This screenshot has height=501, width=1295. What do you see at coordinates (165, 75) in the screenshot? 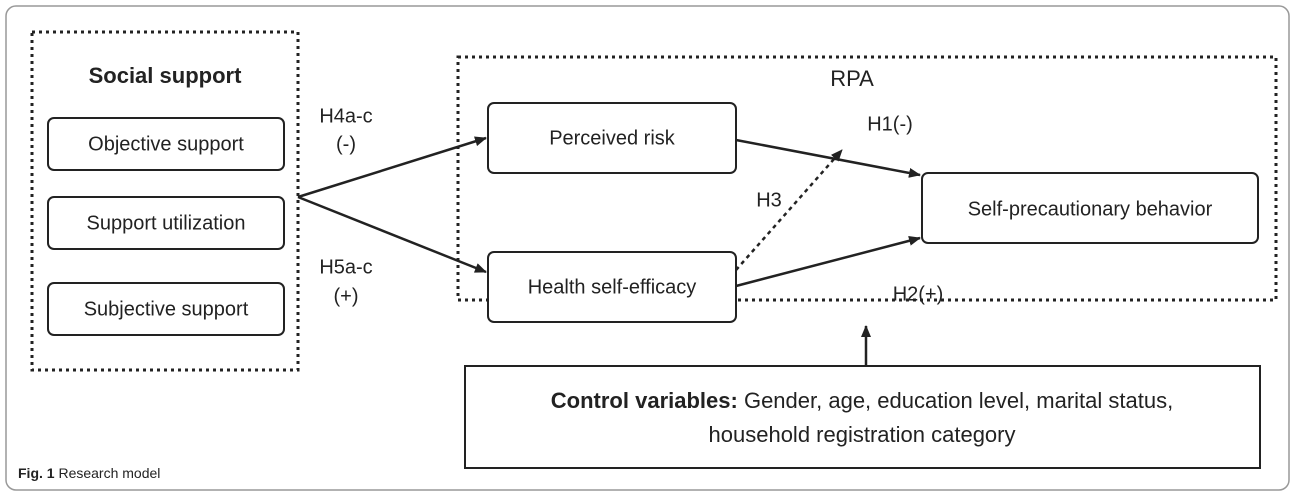
I see `group-title: Social support` at bounding box center [165, 75].